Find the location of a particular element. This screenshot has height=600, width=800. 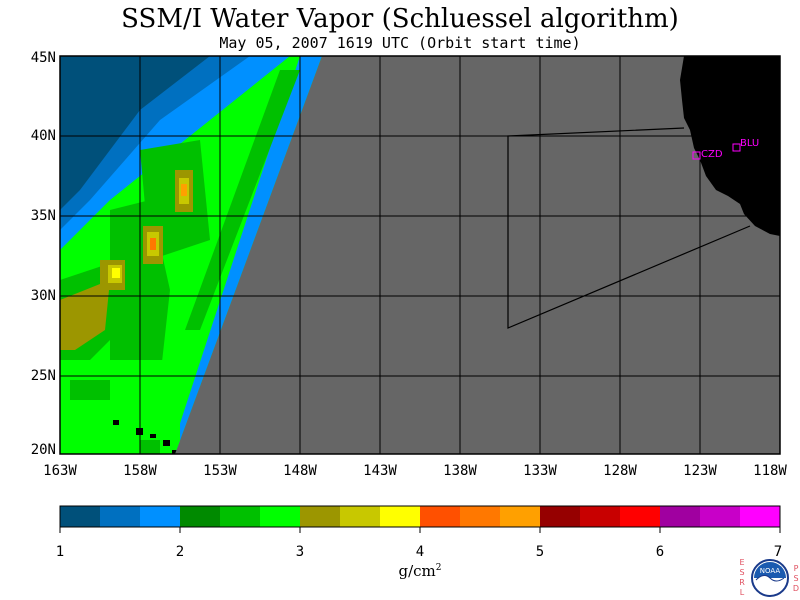

colorbar-units: g/cm2 is located at coordinates (400, 571).